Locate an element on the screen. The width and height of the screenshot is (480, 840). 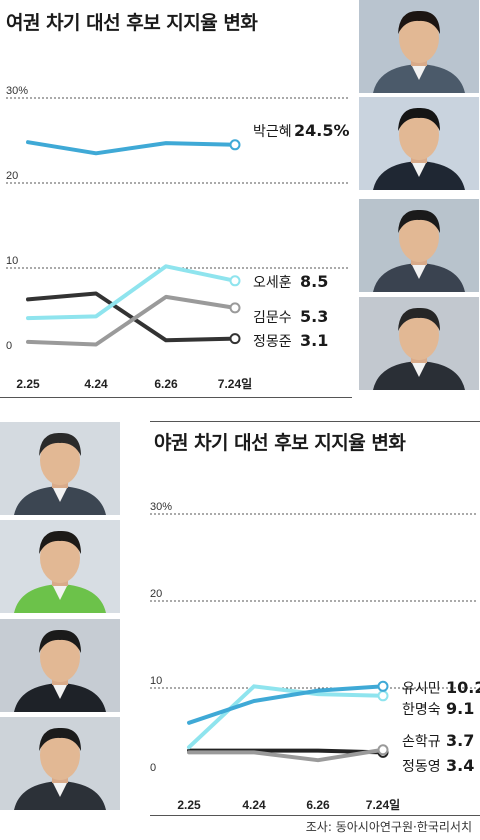
chart-2-bottom-rule is located at coordinates (315, 815).